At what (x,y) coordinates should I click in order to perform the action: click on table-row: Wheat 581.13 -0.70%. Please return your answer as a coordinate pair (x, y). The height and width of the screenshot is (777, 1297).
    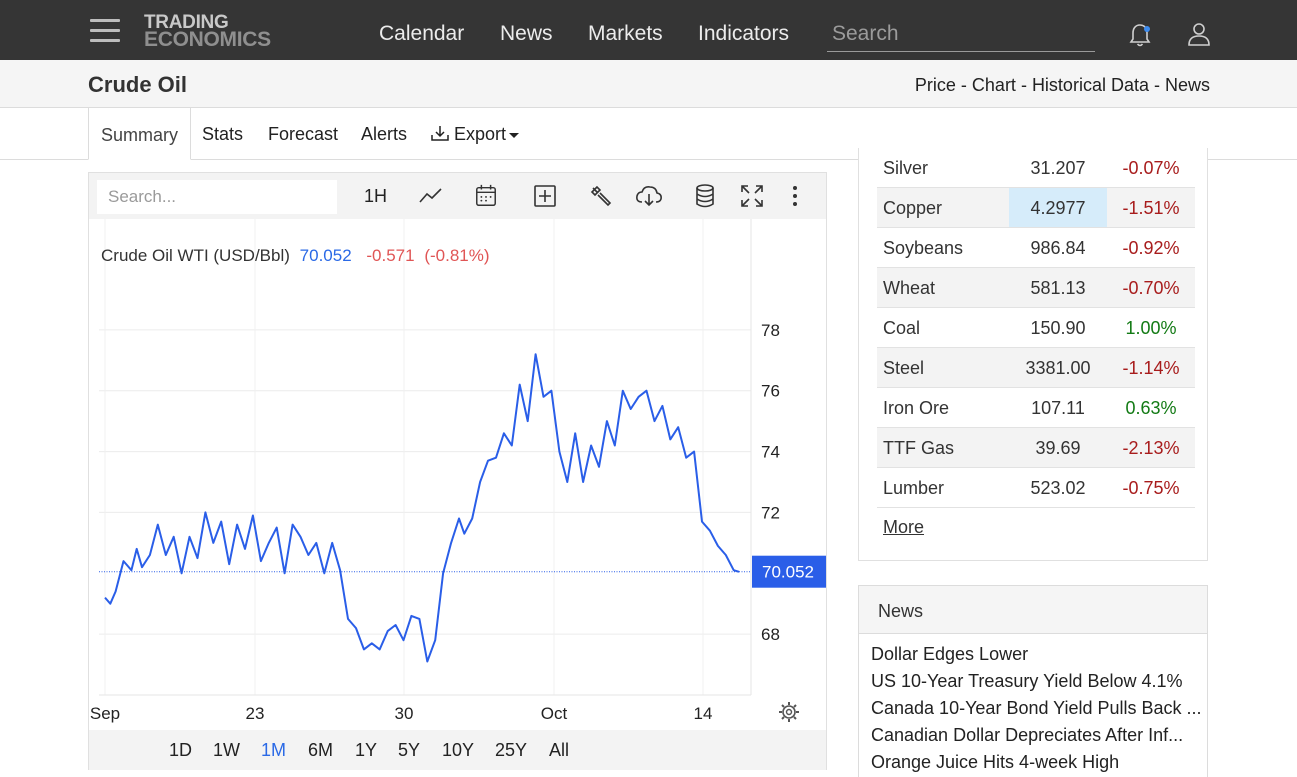
    Looking at the image, I should click on (1036, 288).